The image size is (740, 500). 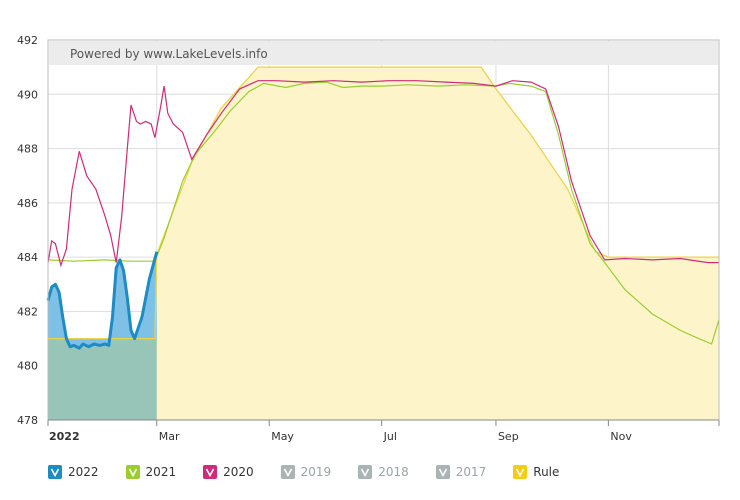 What do you see at coordinates (238, 472) in the screenshot?
I see `legend-label: 2020` at bounding box center [238, 472].